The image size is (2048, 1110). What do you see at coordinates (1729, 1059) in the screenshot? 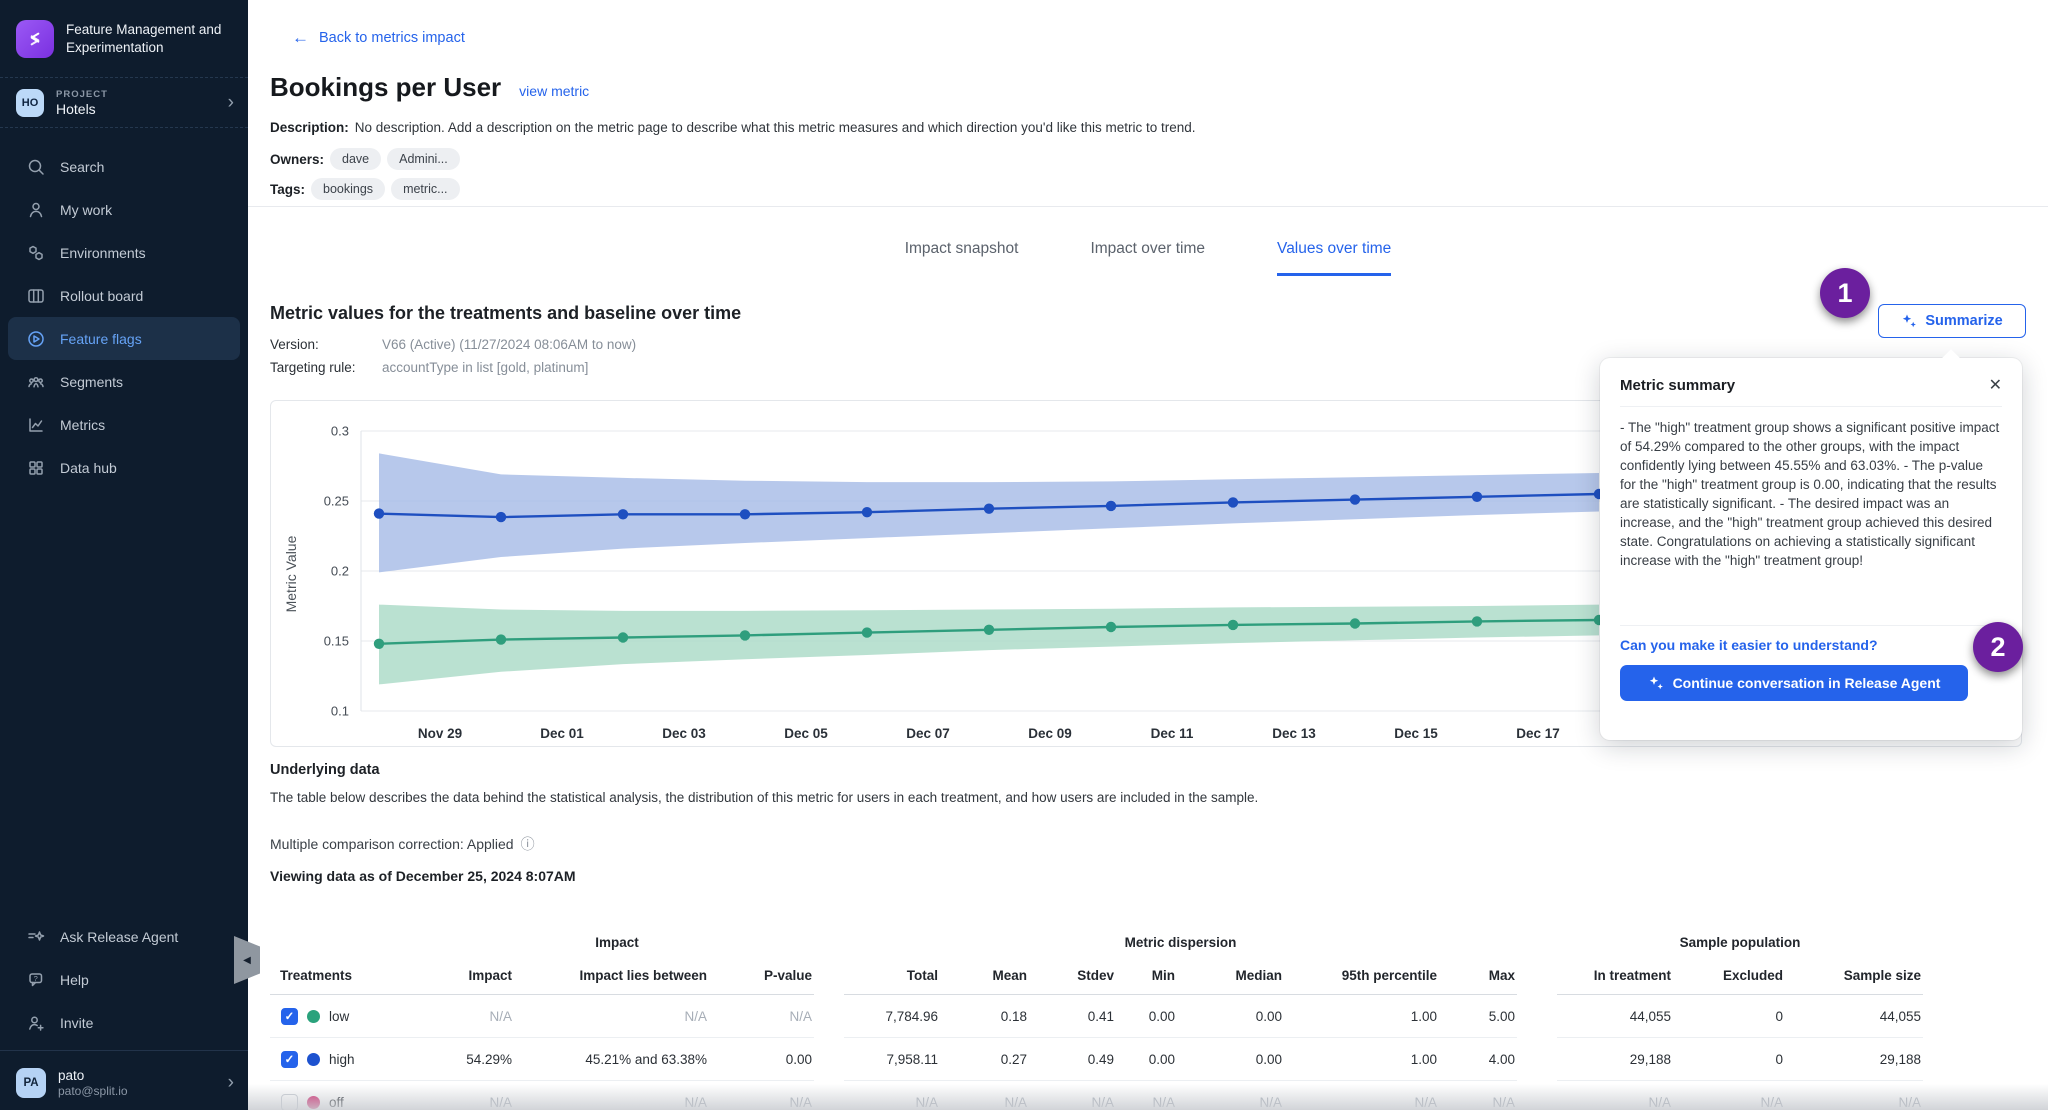
I see `cell: 0` at bounding box center [1729, 1059].